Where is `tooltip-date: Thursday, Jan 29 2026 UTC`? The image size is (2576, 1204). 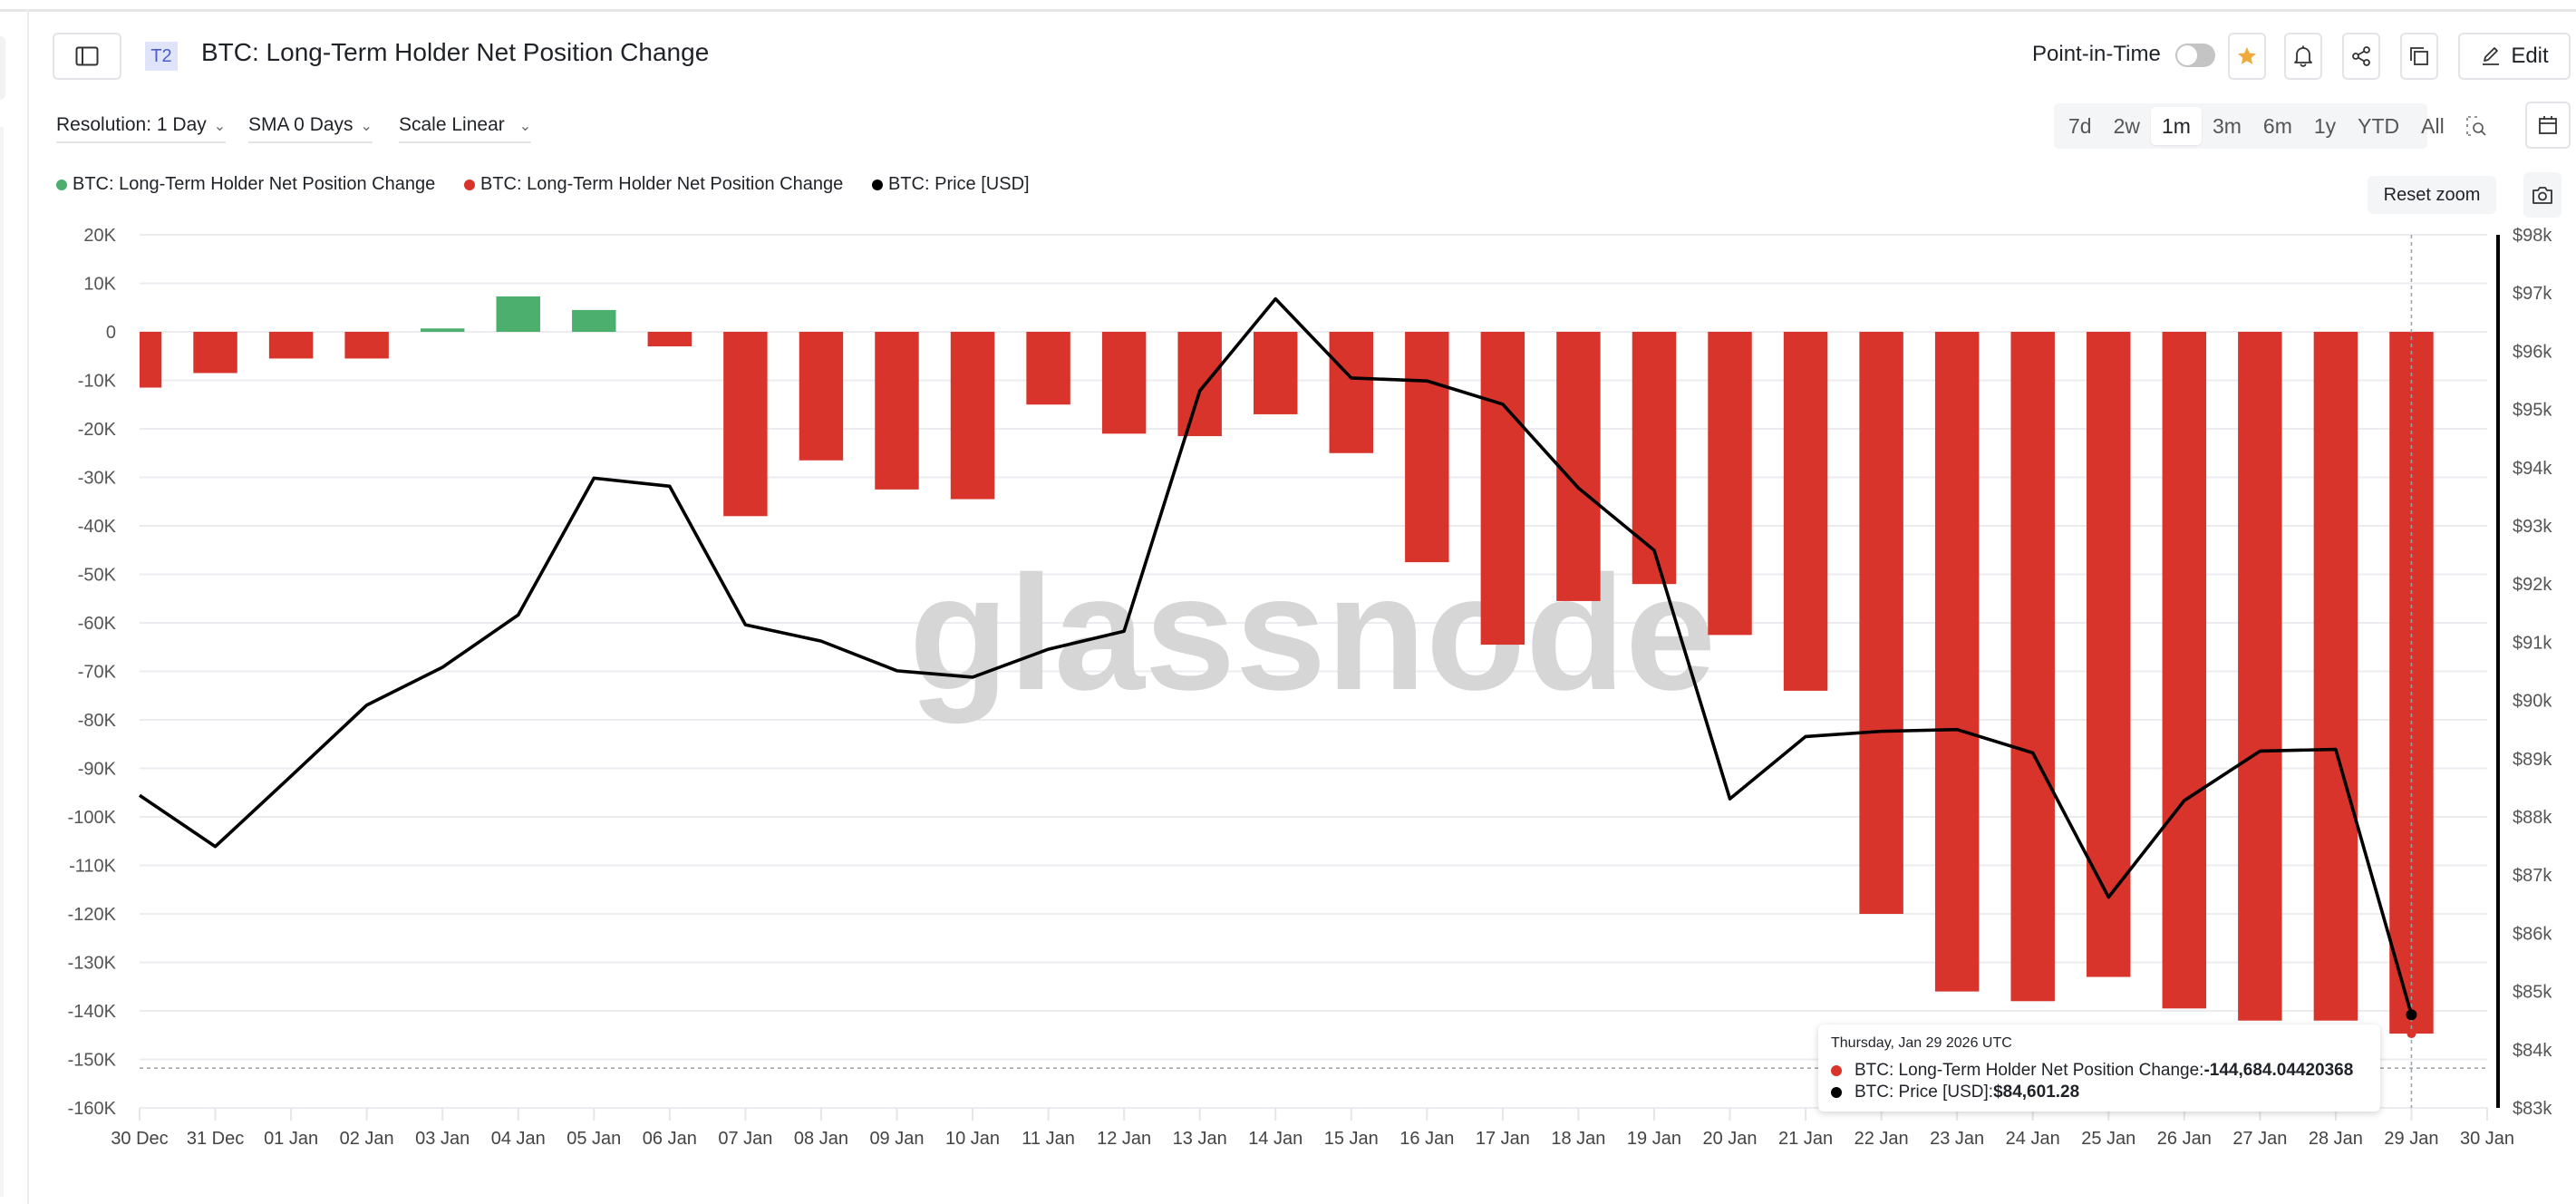
tooltip-date: Thursday, Jan 29 2026 UTC is located at coordinates (1921, 1043).